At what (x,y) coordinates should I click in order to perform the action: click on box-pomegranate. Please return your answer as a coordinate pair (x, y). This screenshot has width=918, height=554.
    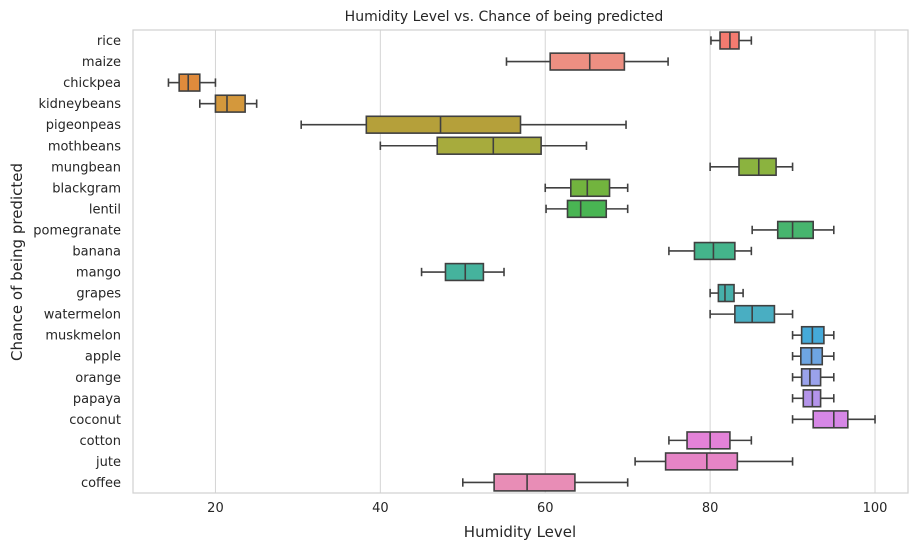
    Looking at the image, I should click on (793, 230).